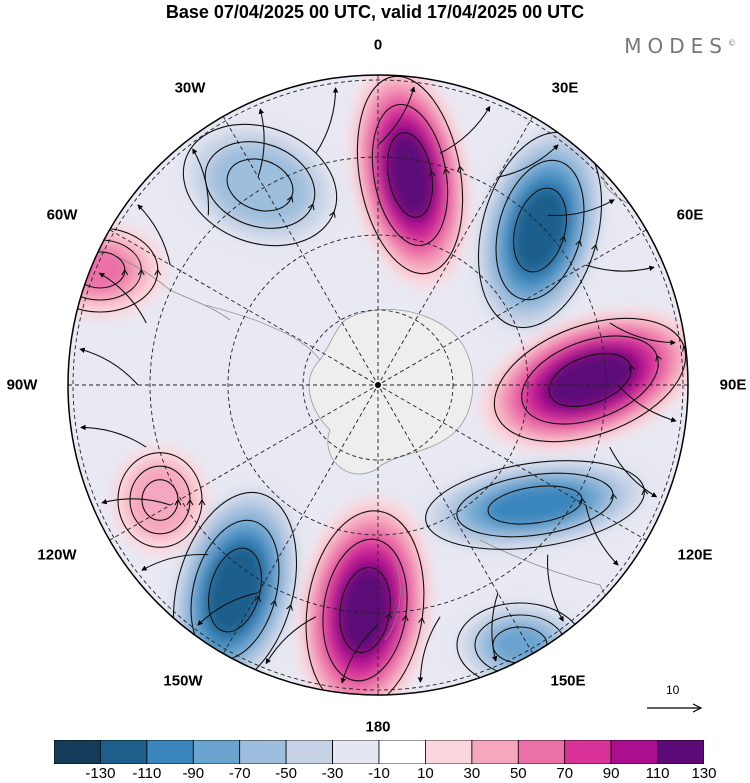 The image size is (750, 783). Describe the element at coordinates (695, 555) in the screenshot. I see `lon-label-120e: 120E` at that location.